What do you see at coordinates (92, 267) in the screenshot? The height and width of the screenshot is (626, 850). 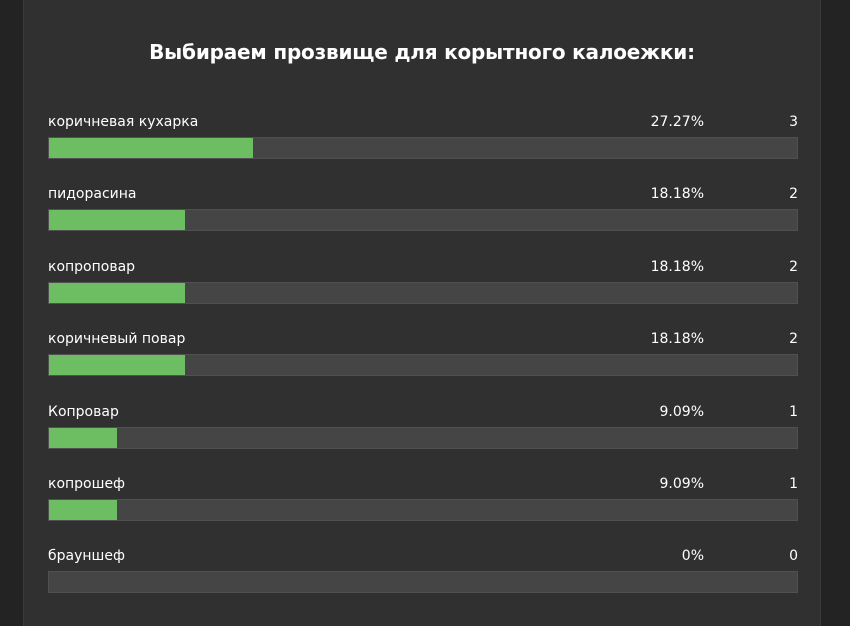 I see `option-label: копроповар` at bounding box center [92, 267].